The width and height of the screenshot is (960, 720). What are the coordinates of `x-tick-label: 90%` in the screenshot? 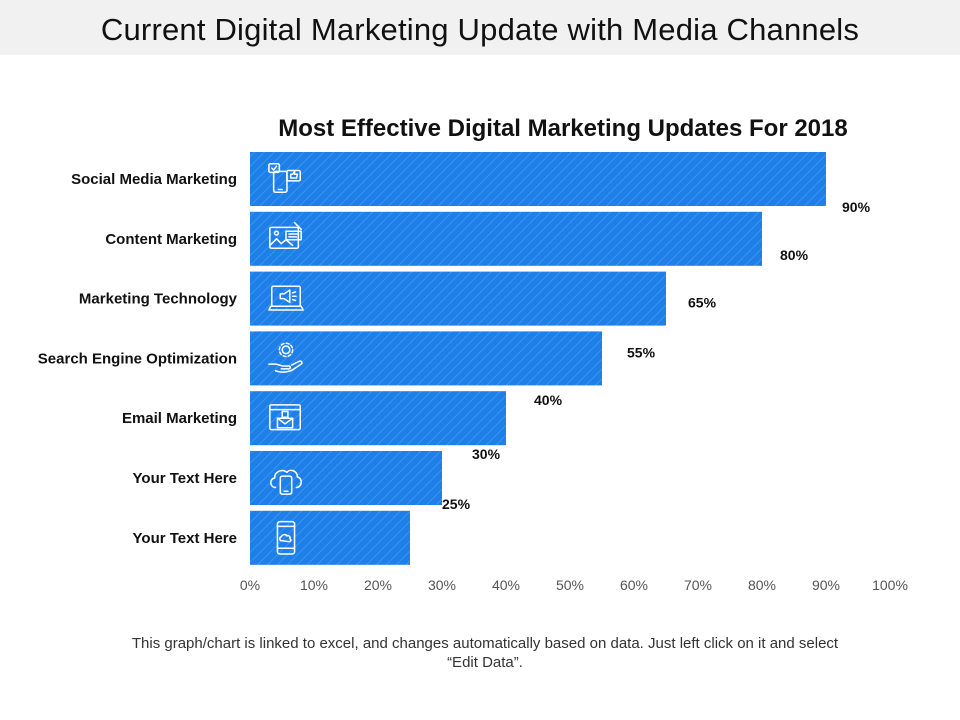 It's located at (826, 585).